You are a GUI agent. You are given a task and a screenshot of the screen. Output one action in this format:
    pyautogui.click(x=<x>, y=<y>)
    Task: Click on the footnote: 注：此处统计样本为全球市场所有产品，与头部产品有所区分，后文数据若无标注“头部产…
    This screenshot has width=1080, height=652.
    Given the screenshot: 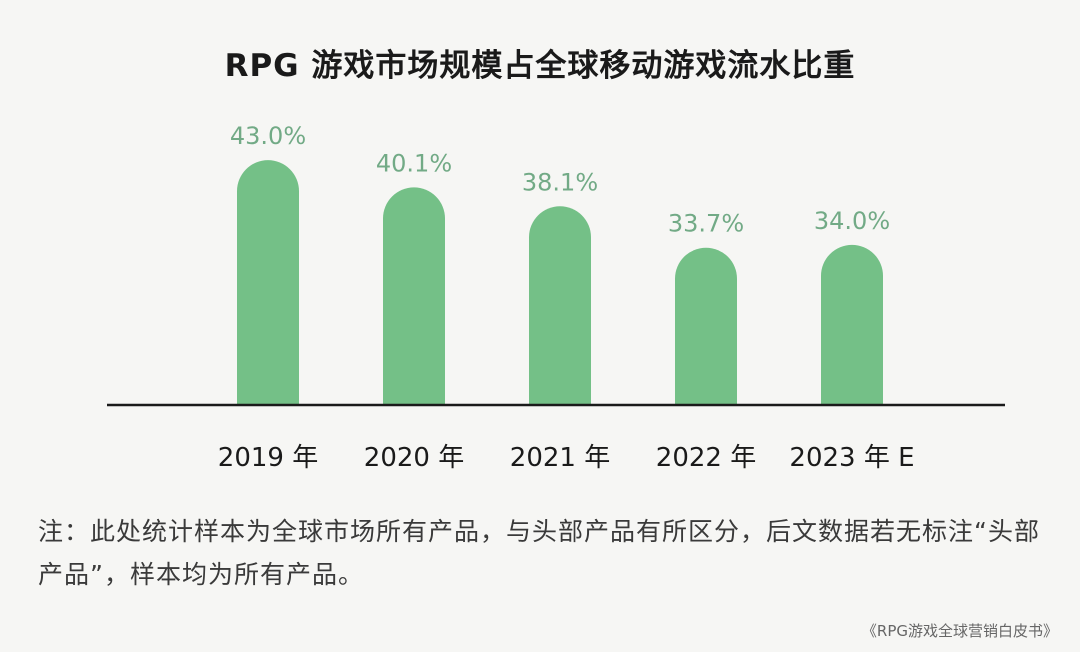 What is the action you would take?
    pyautogui.click(x=539, y=553)
    